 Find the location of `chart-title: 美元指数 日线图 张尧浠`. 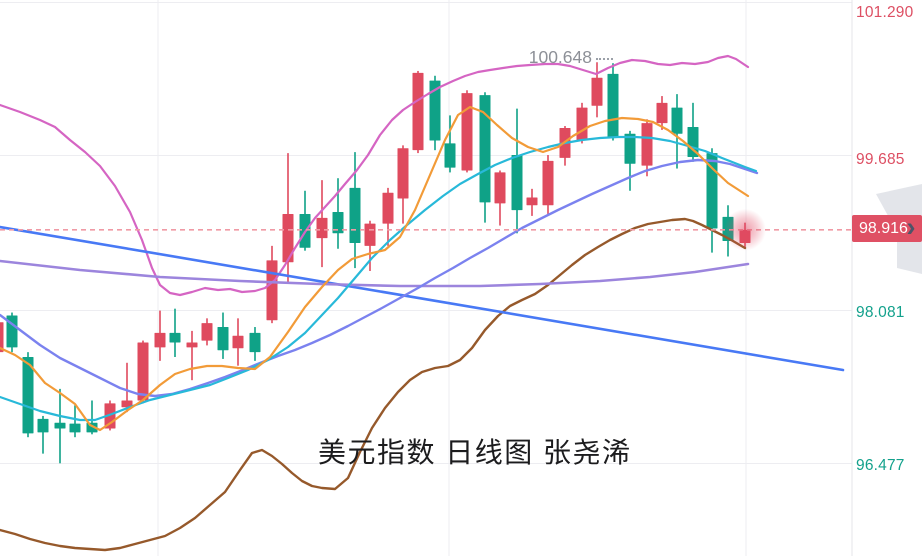

chart-title: 美元指数 日线图 张尧浠 is located at coordinates (475, 452).